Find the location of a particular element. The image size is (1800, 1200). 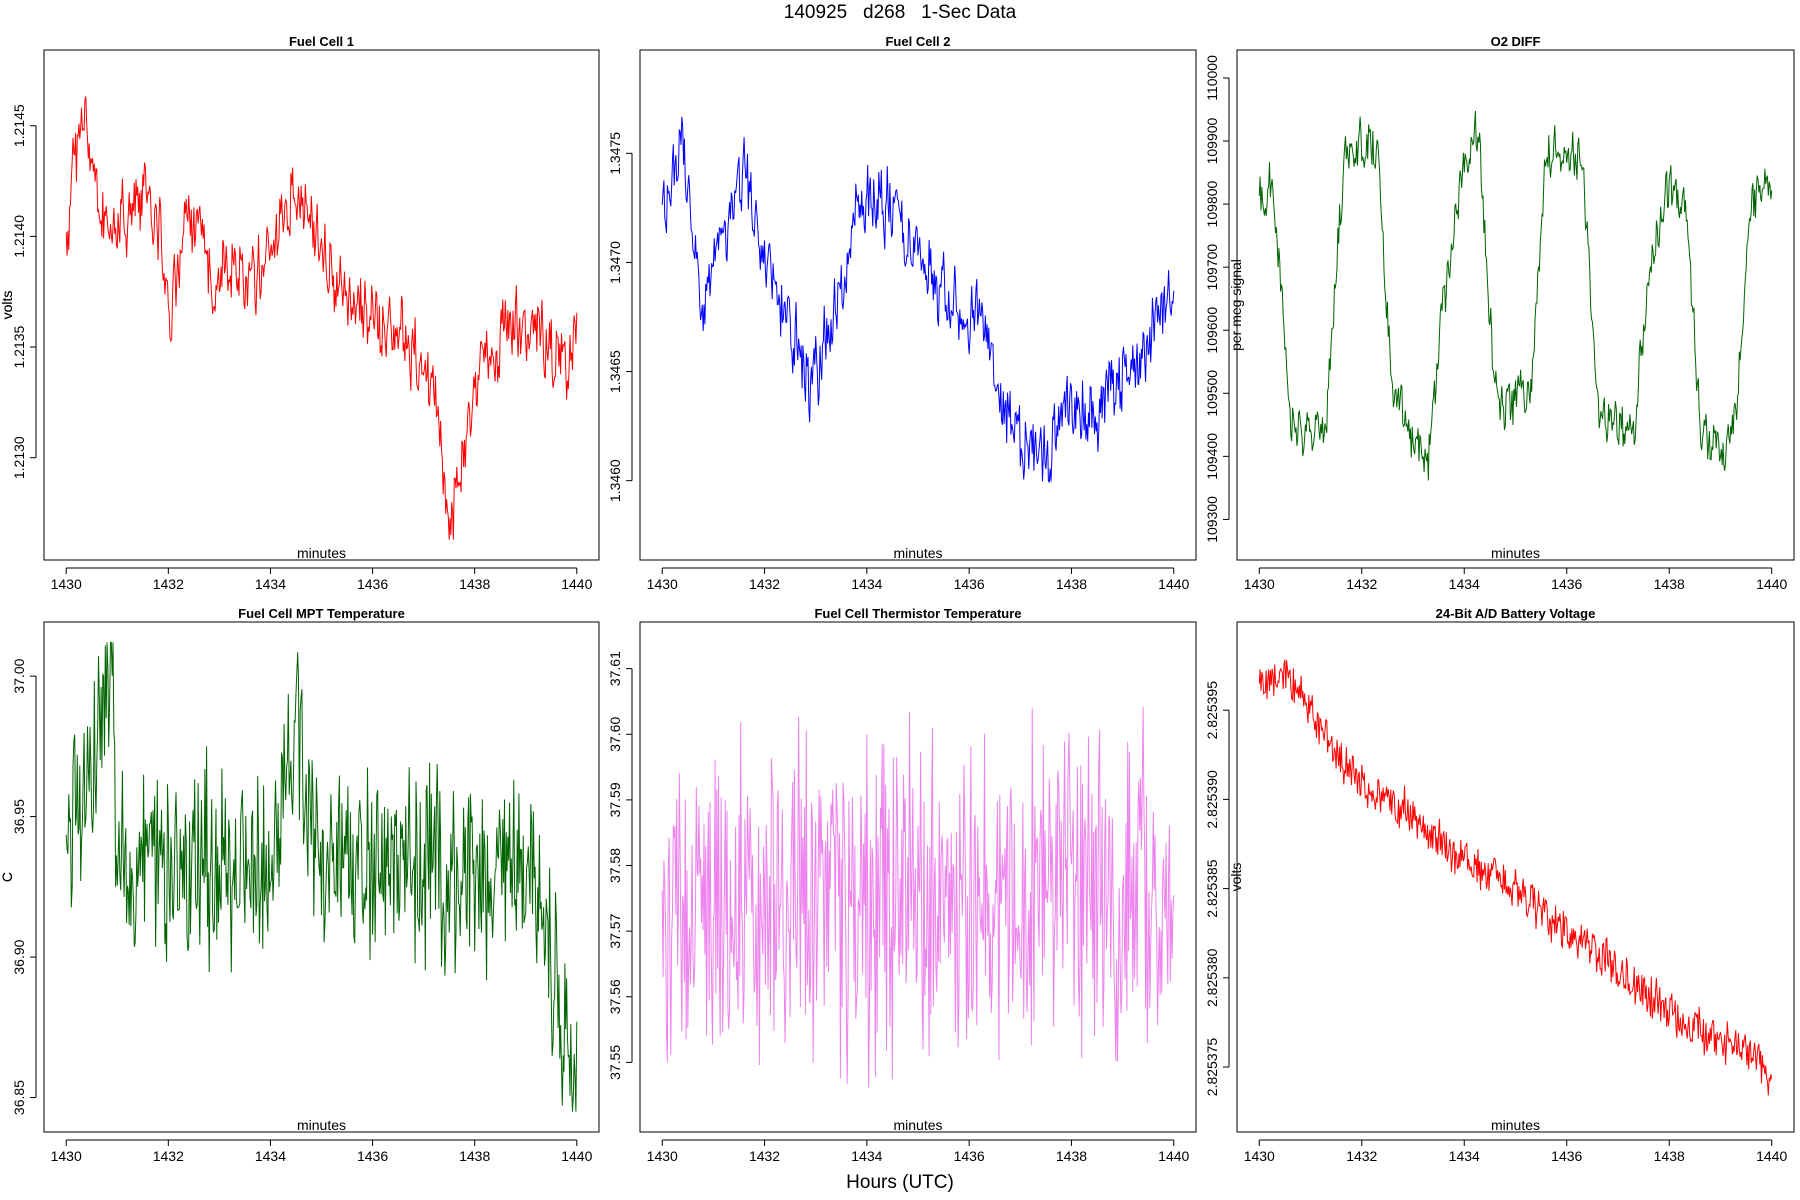

outer-x-axis-label: Hours (UTC) is located at coordinates (900, 1182).